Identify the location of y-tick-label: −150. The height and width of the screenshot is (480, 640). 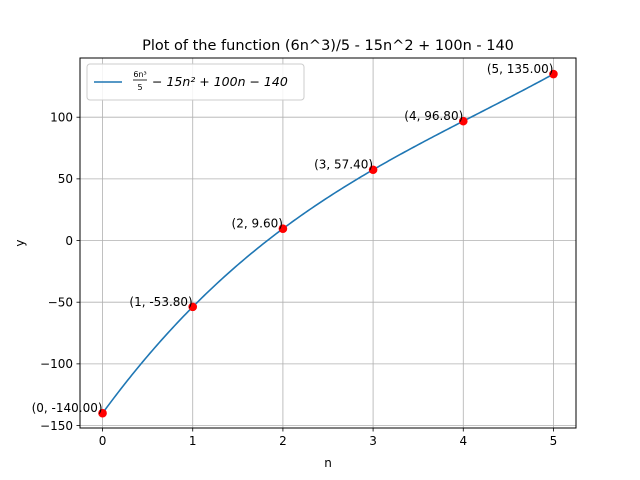
(56, 426).